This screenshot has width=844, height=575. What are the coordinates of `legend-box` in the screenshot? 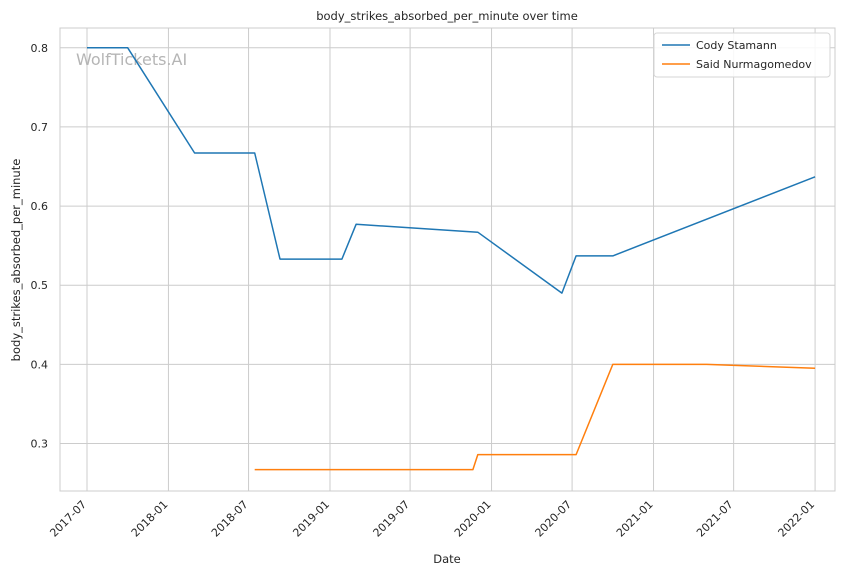 It's located at (742, 55).